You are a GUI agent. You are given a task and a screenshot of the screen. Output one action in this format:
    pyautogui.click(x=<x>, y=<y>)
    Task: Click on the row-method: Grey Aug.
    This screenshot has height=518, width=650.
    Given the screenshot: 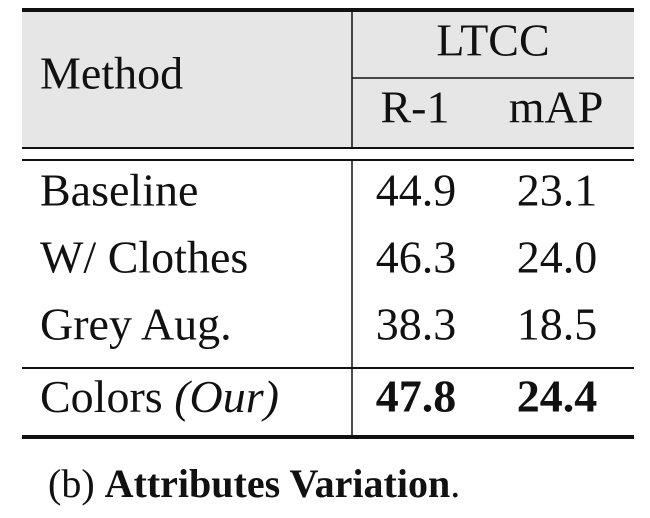 What is the action you would take?
    pyautogui.click(x=136, y=324)
    